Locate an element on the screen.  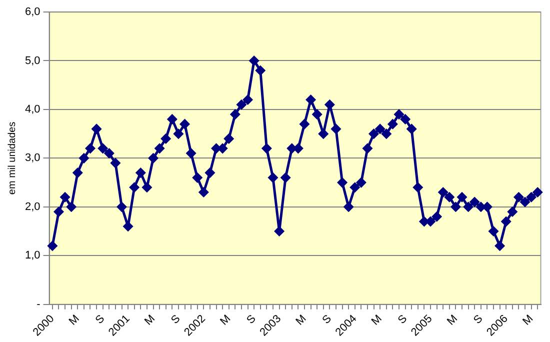
y-tick-label: 1,0 is located at coordinates (32, 256).